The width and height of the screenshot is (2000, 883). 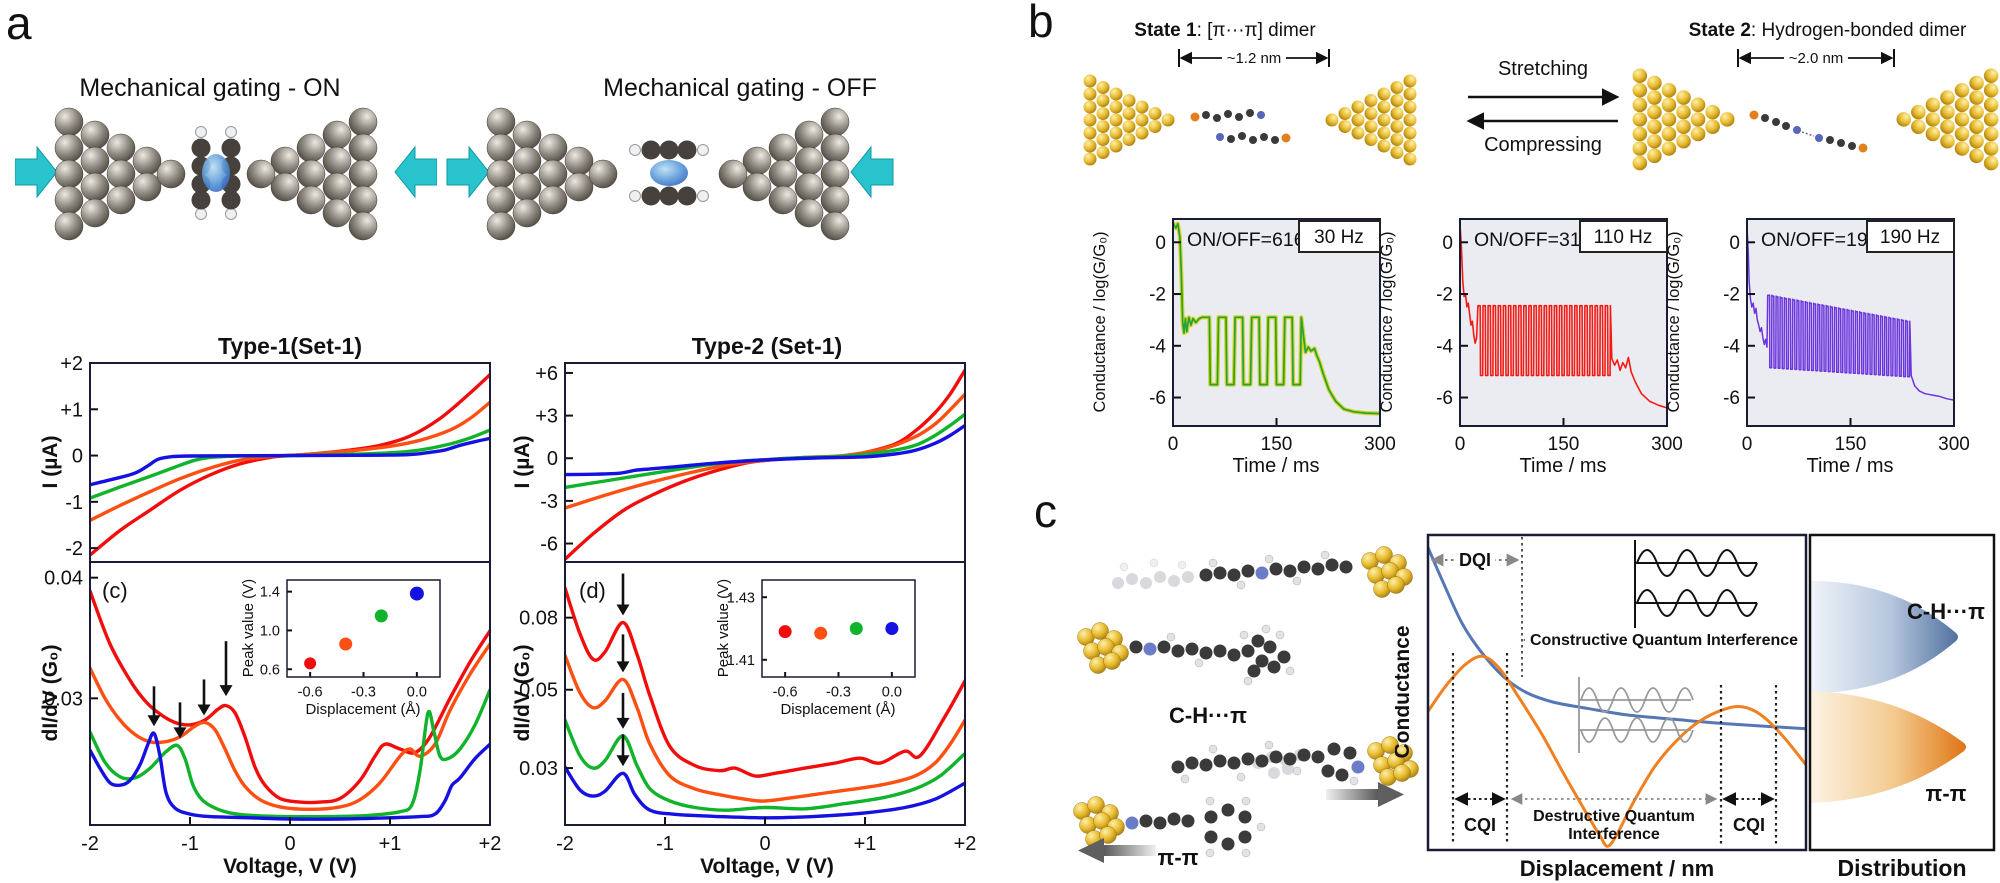 What do you see at coordinates (1910, 237) in the screenshot?
I see `freq-label: 190 Hz` at bounding box center [1910, 237].